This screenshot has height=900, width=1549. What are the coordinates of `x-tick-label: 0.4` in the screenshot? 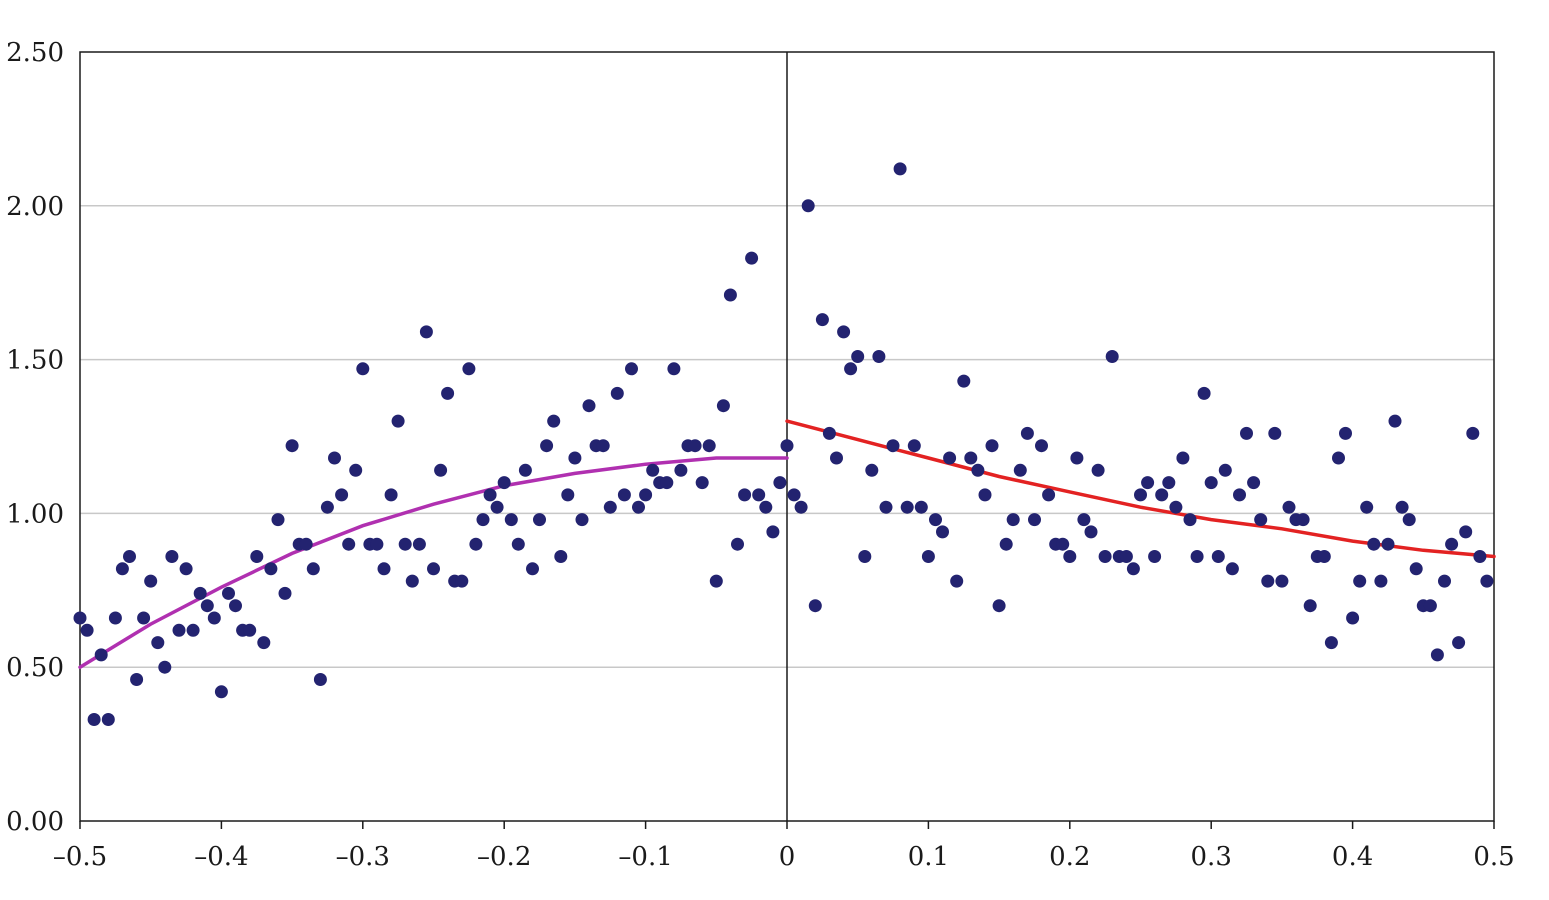 It's located at (1352, 857).